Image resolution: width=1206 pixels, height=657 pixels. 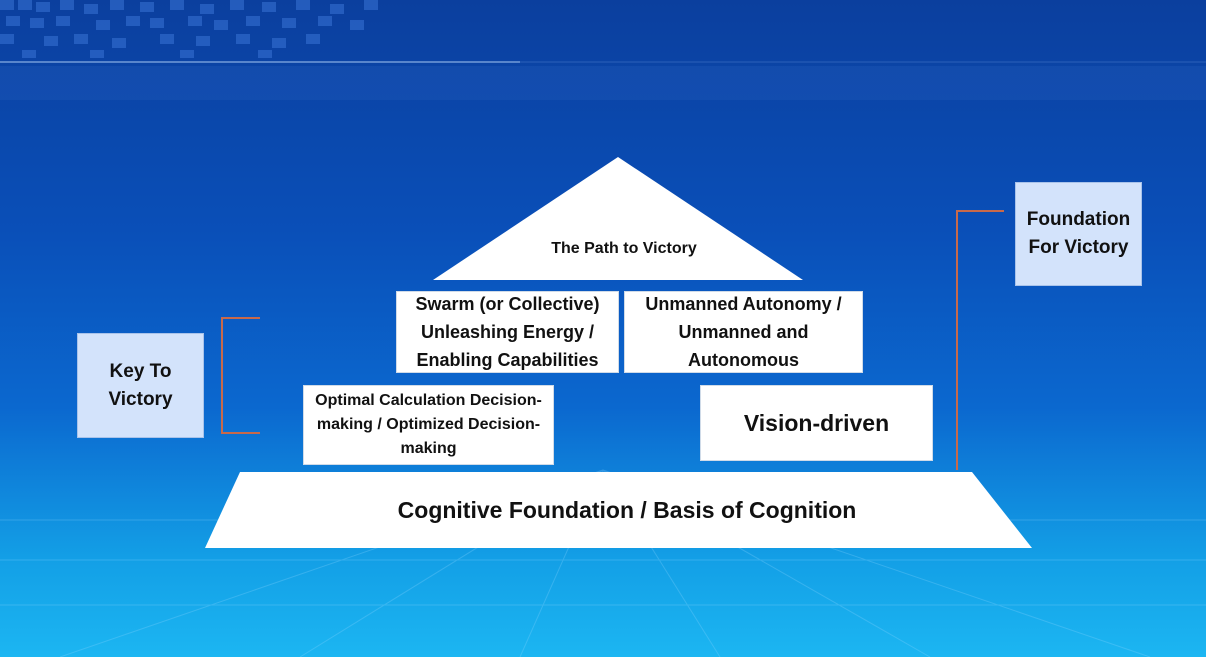 What do you see at coordinates (189, 29) in the screenshot?
I see `pixel-pattern` at bounding box center [189, 29].